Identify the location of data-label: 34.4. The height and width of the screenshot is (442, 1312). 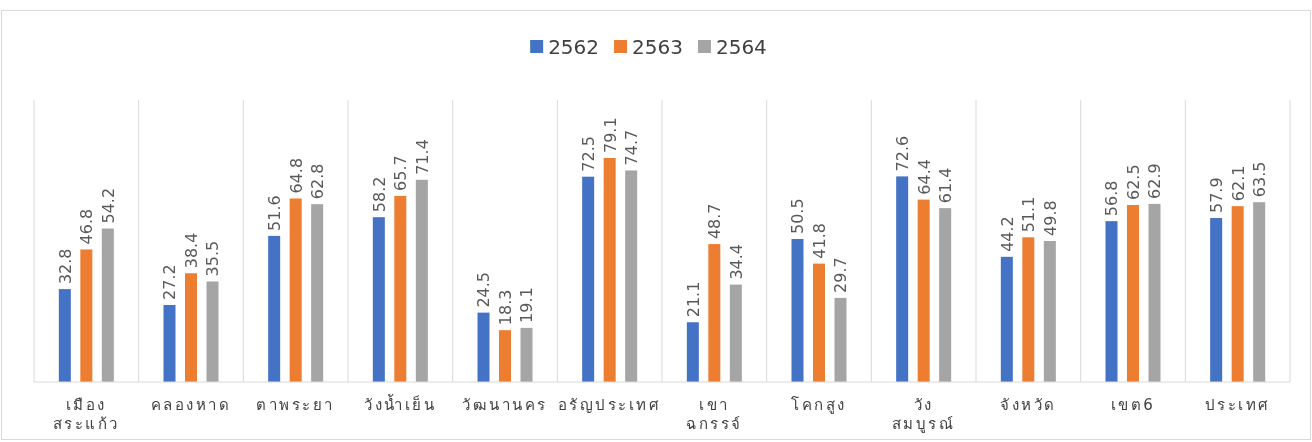
(736, 261).